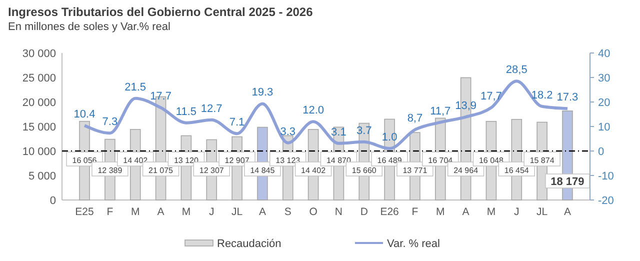 The image size is (640, 261). What do you see at coordinates (606, 176) in the screenshot?
I see `y2-tick-label: -10` at bounding box center [606, 176].